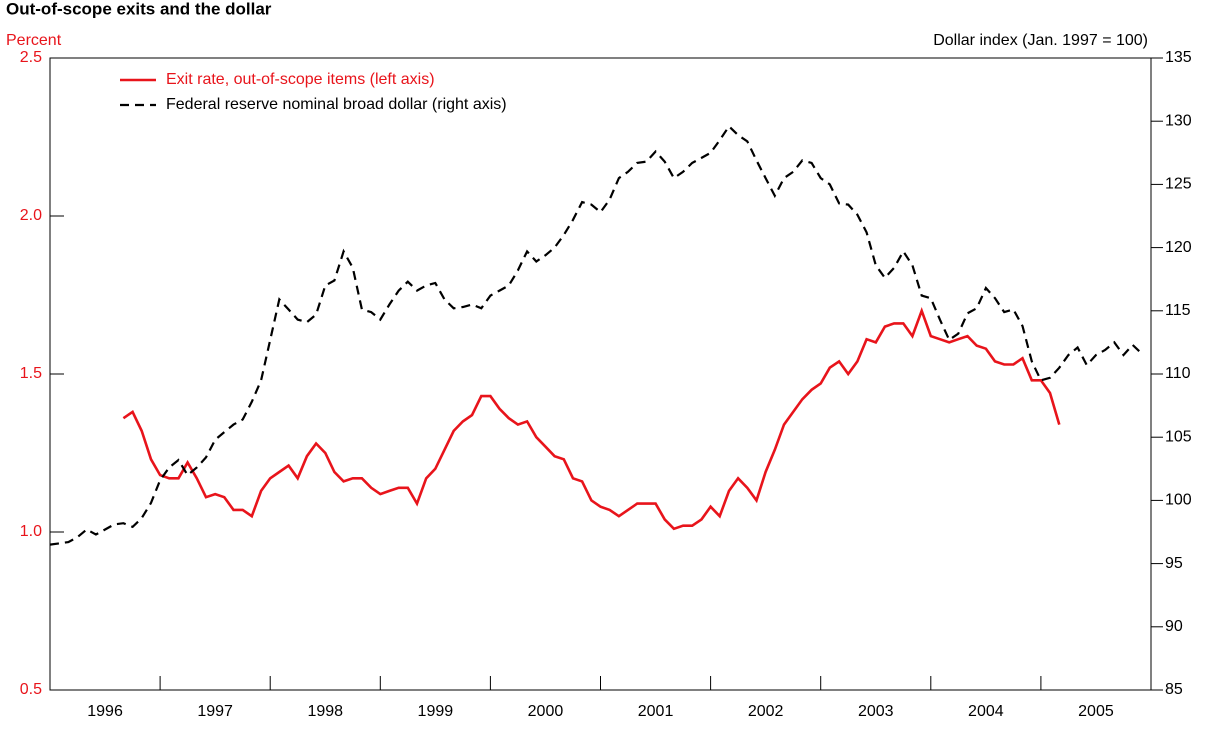 The height and width of the screenshot is (730, 1210). What do you see at coordinates (1178, 436) in the screenshot?
I see `y2-tick-label: 105` at bounding box center [1178, 436].